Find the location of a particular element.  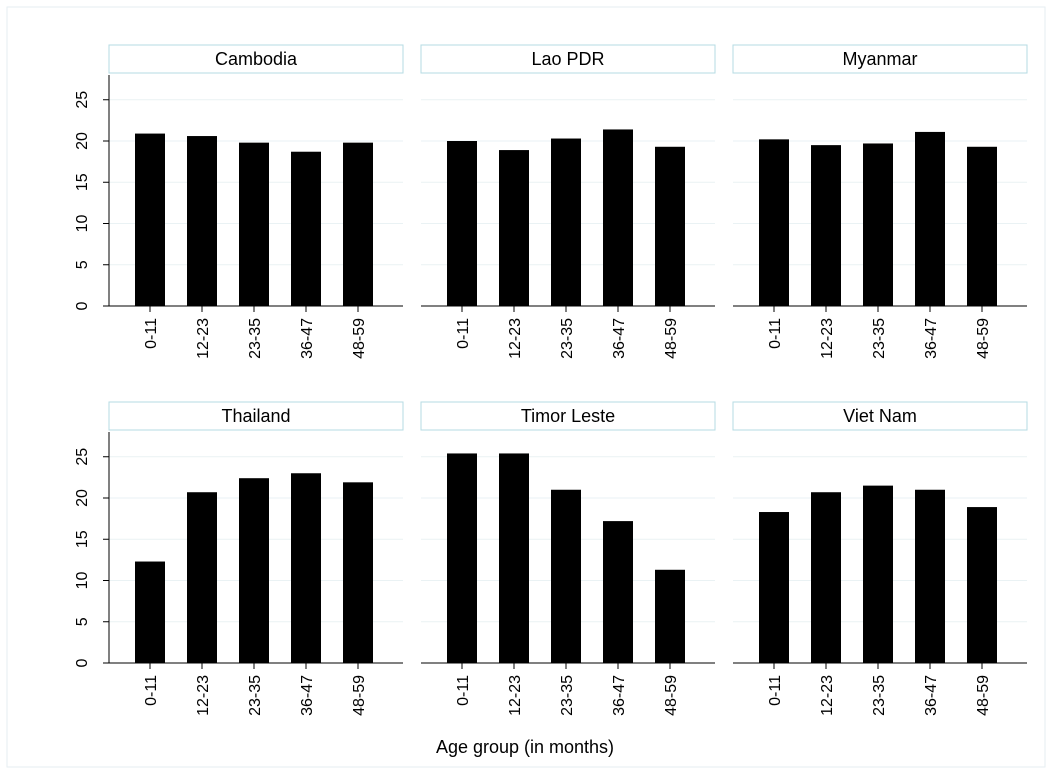

panel-title: Viet Nam is located at coordinates (880, 416).